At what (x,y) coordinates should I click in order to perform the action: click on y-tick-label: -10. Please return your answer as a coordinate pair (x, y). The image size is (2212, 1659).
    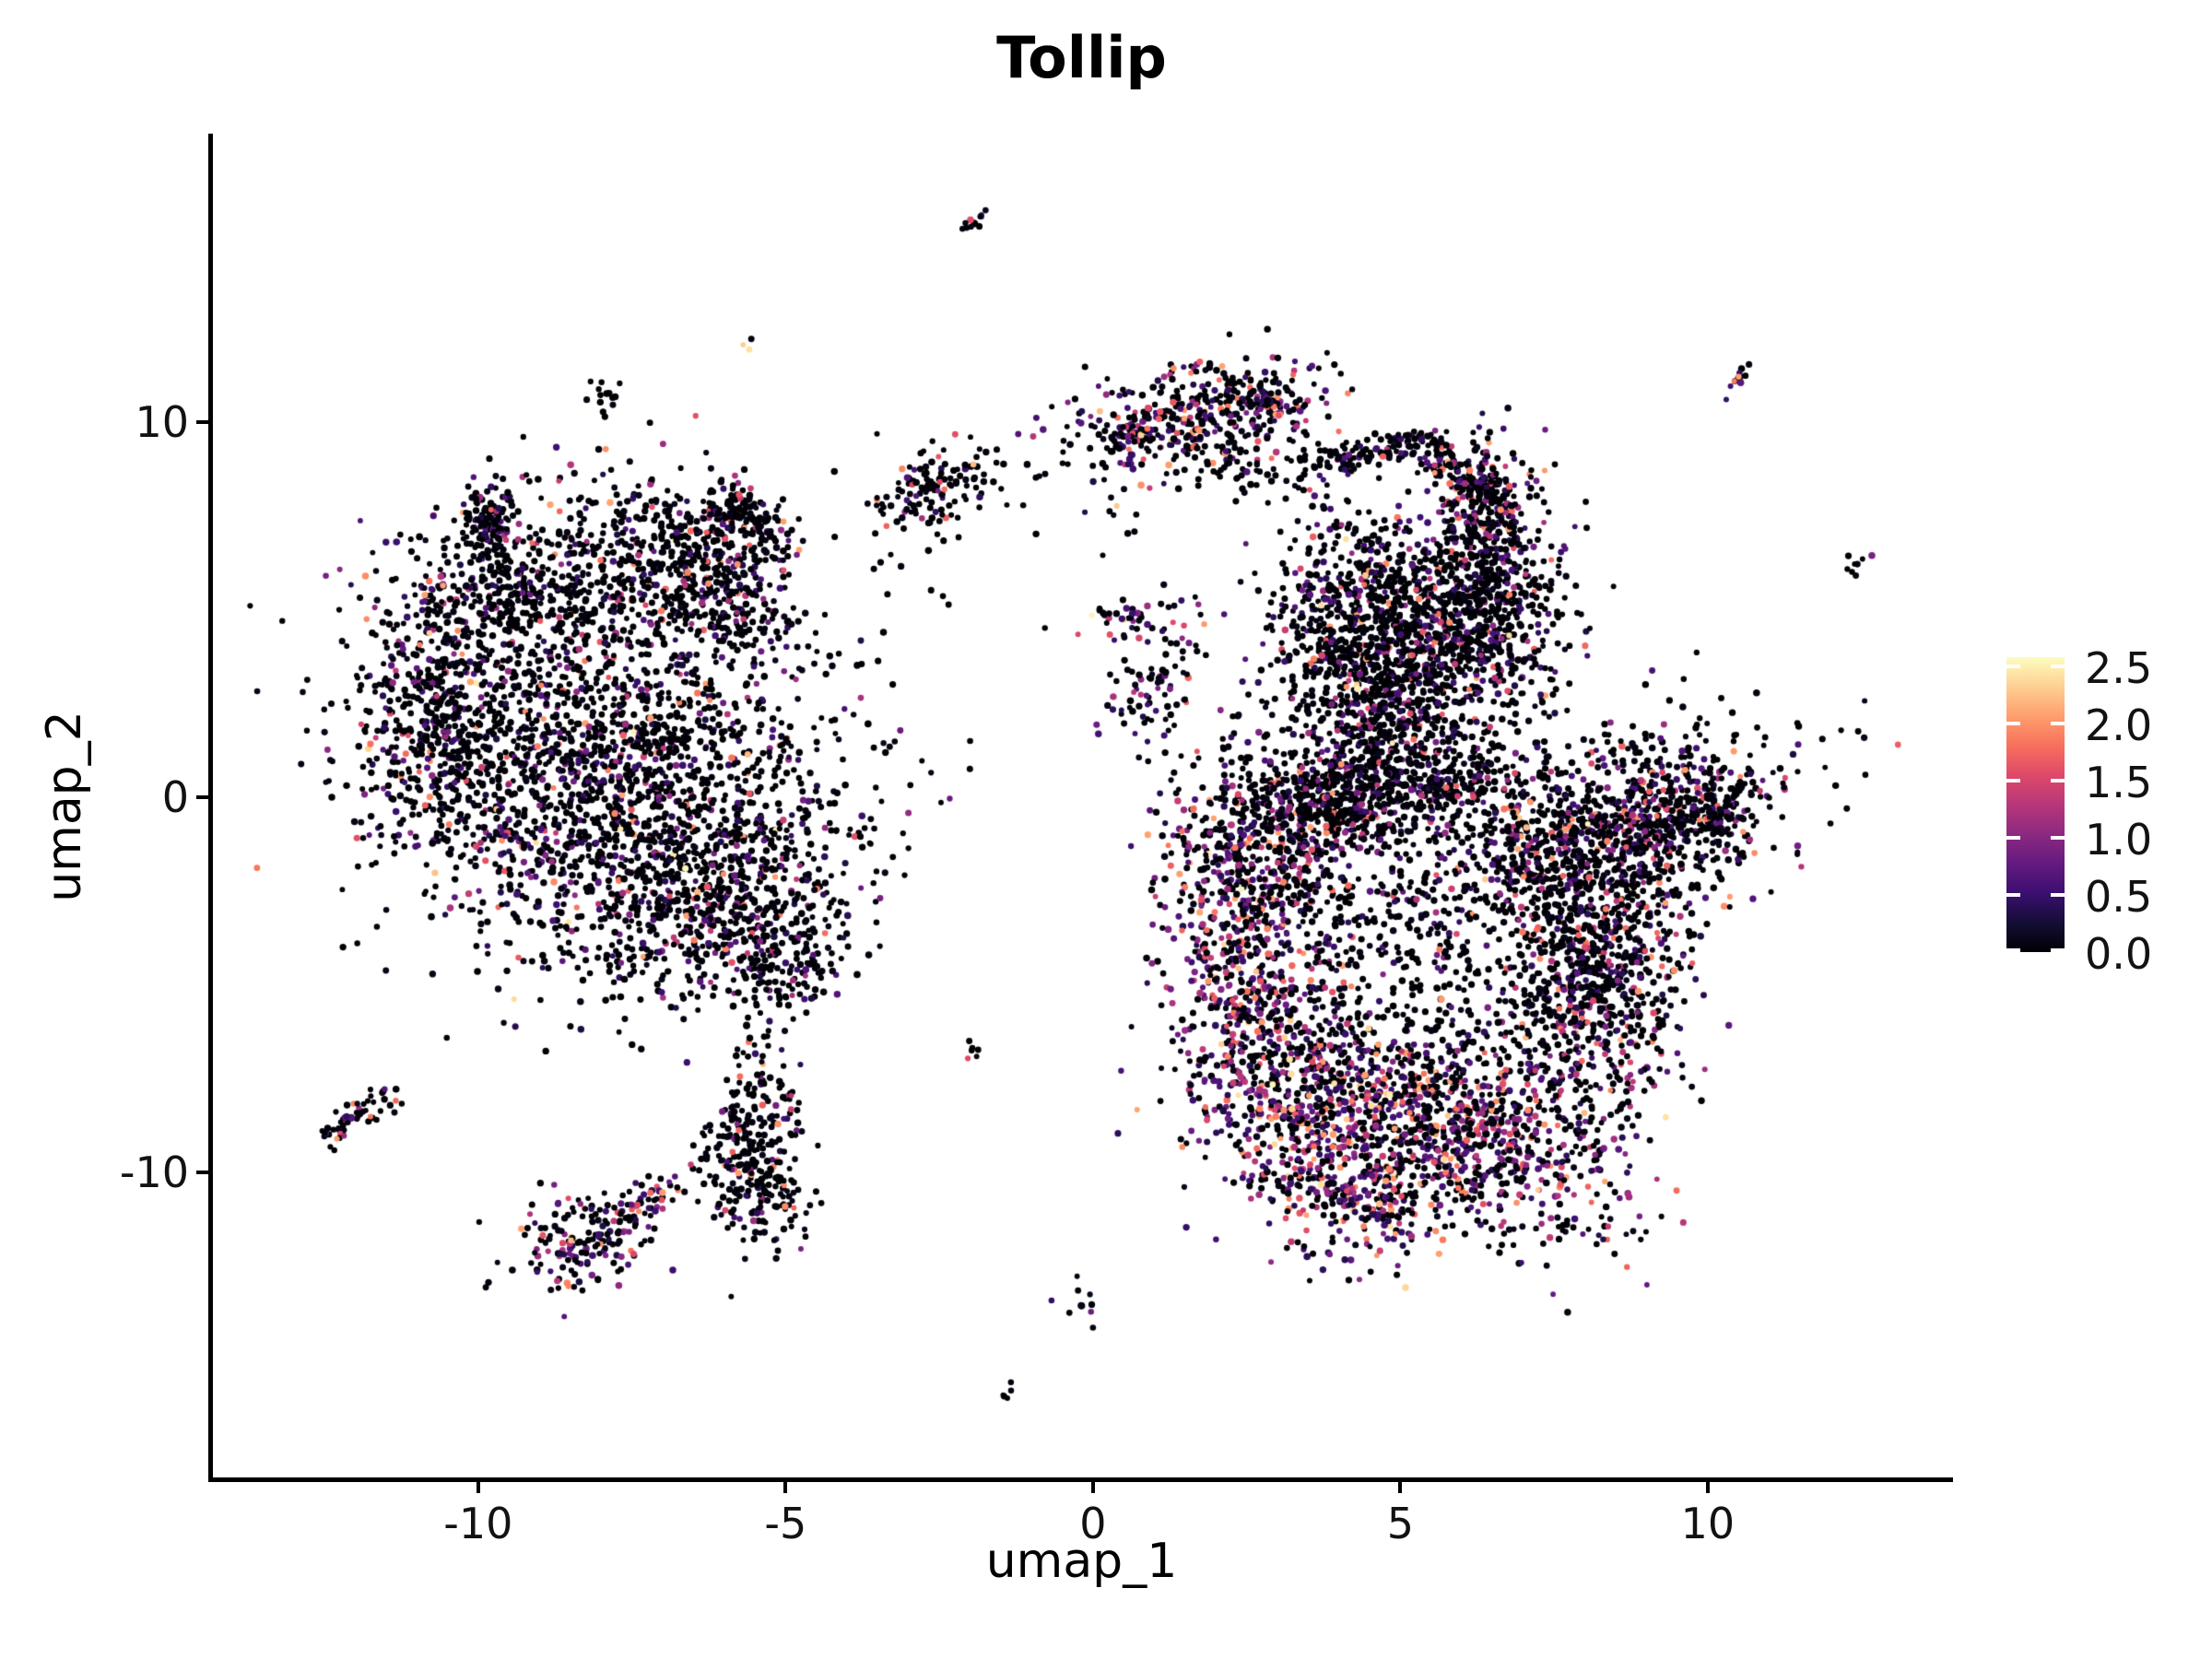
    Looking at the image, I should click on (154, 1172).